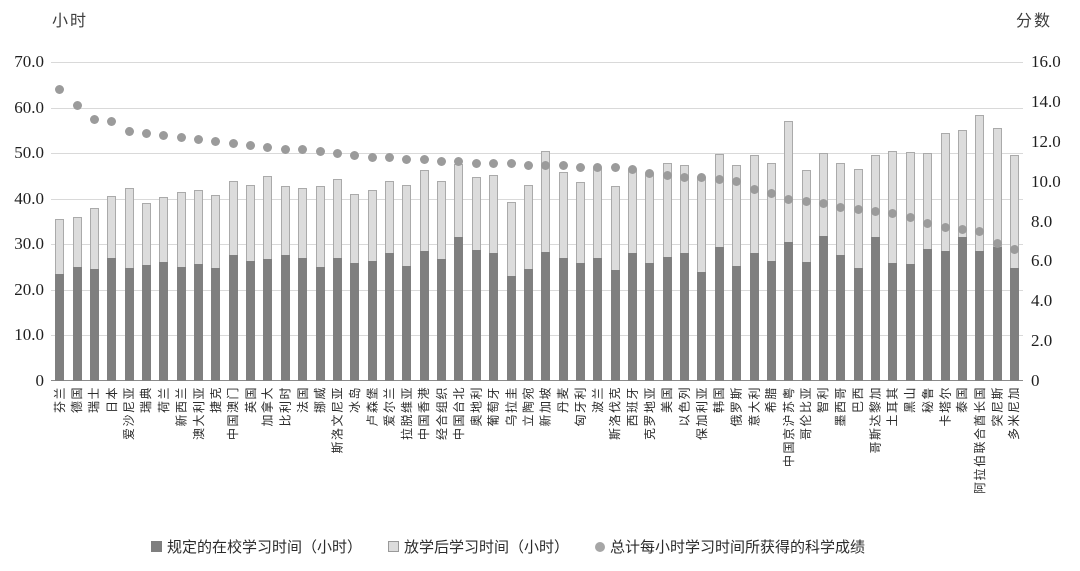  Describe the element at coordinates (563, 400) in the screenshot. I see `x-axis-category-label: 丹麦` at that location.